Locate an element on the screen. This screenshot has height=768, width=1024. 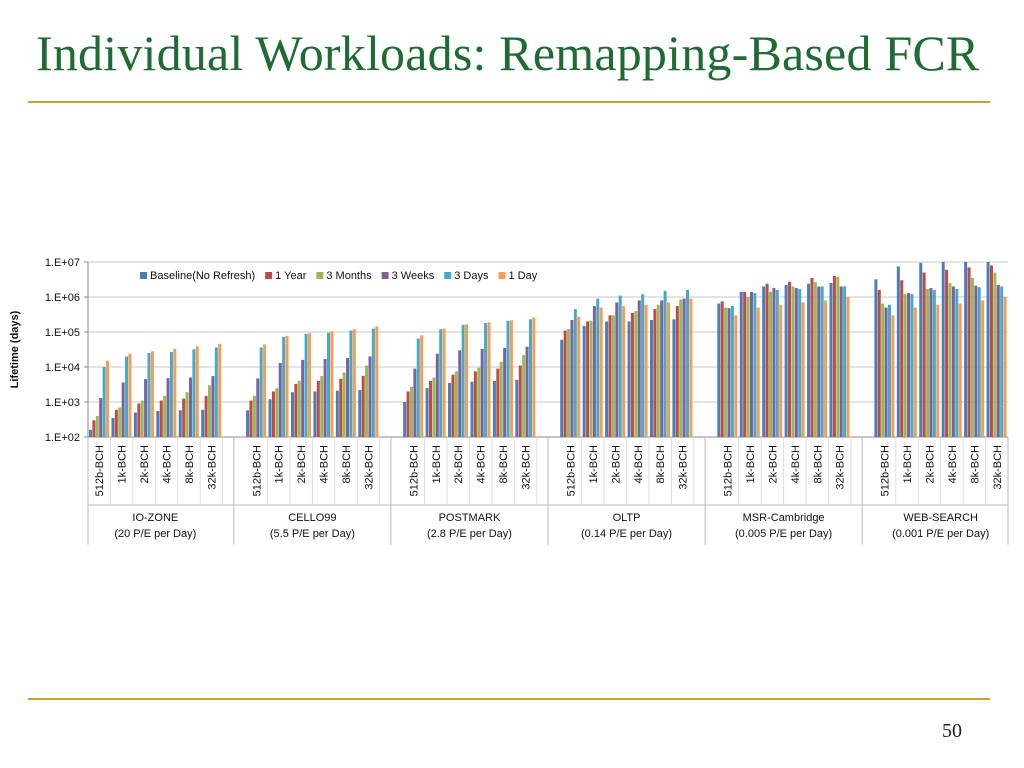
legend-label: 3 Days is located at coordinates (471, 276).